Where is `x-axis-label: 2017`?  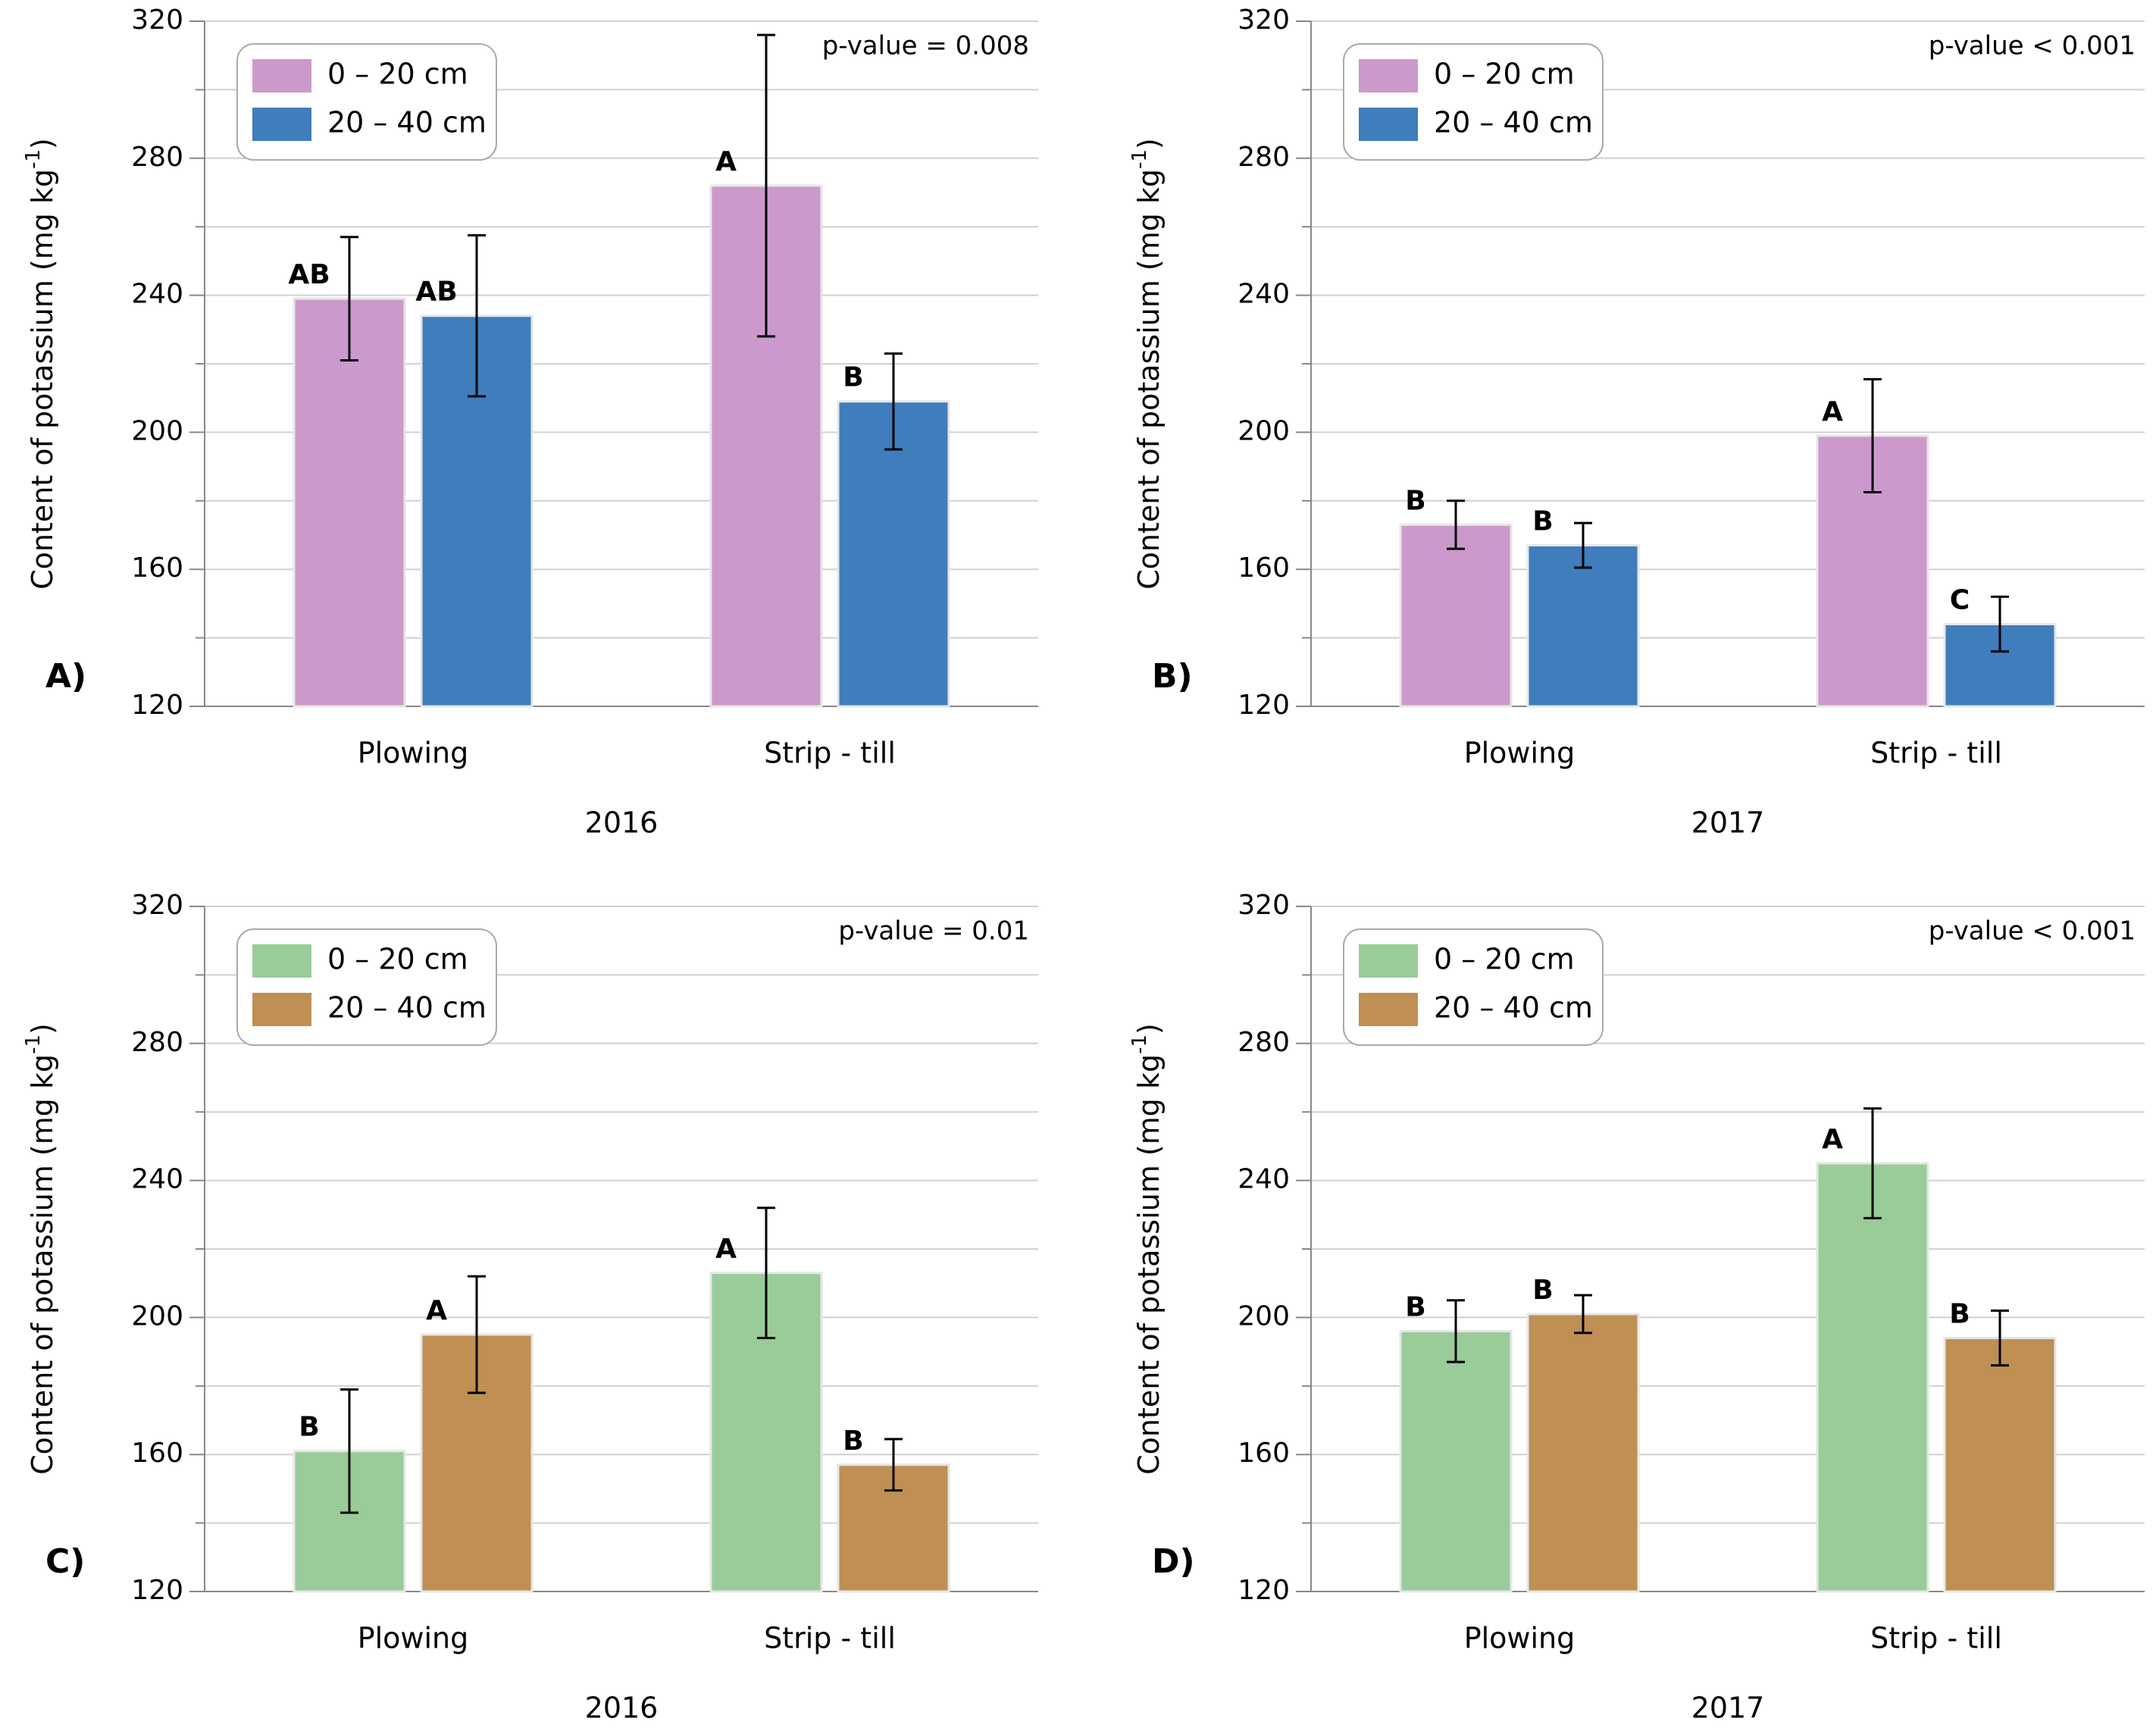 x-axis-label: 2017 is located at coordinates (1728, 823).